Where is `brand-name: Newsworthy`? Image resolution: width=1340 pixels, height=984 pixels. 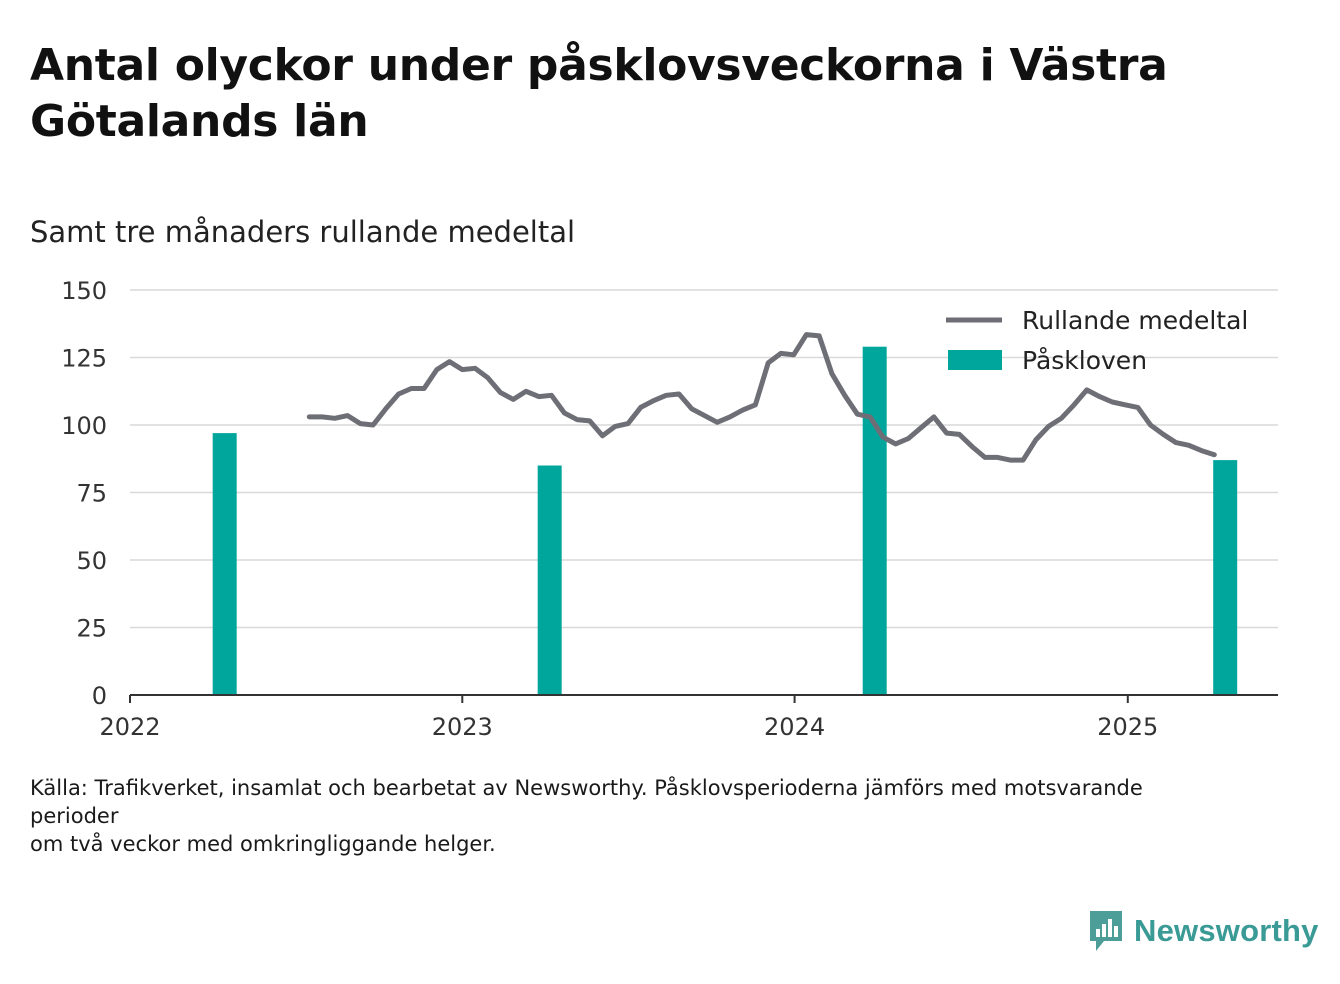 brand-name: Newsworthy is located at coordinates (1226, 930).